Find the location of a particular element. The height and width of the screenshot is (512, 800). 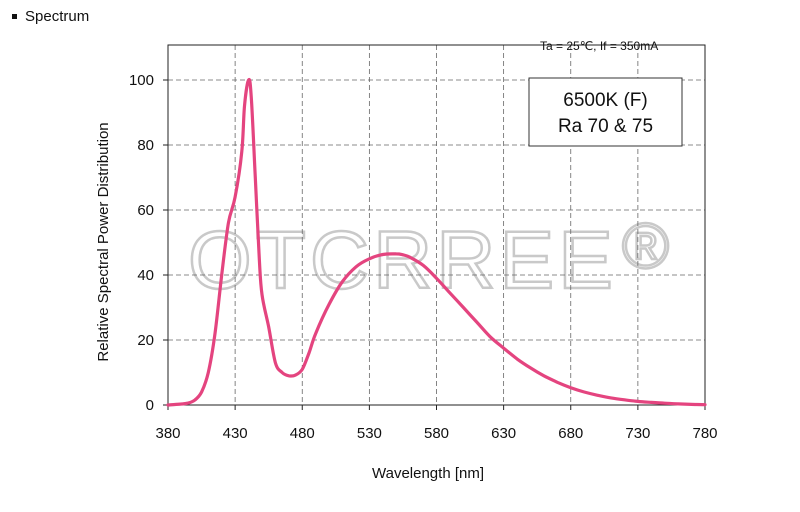

test-conditions: Ta = 25℃, If = 350mA is located at coordinates (599, 46).